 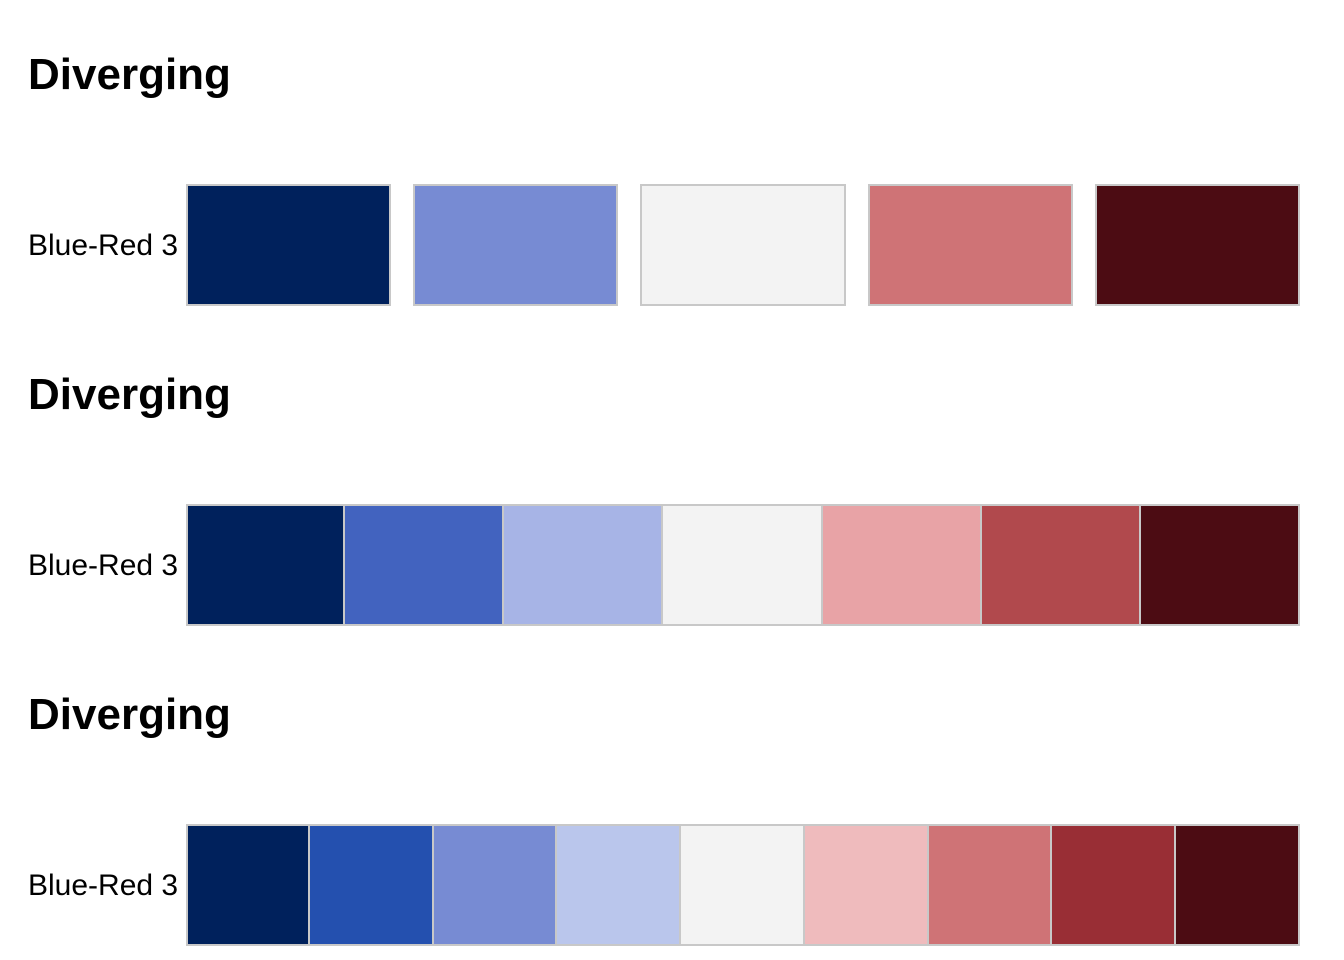 What do you see at coordinates (129, 394) in the screenshot?
I see `panel-title-2: Diverging` at bounding box center [129, 394].